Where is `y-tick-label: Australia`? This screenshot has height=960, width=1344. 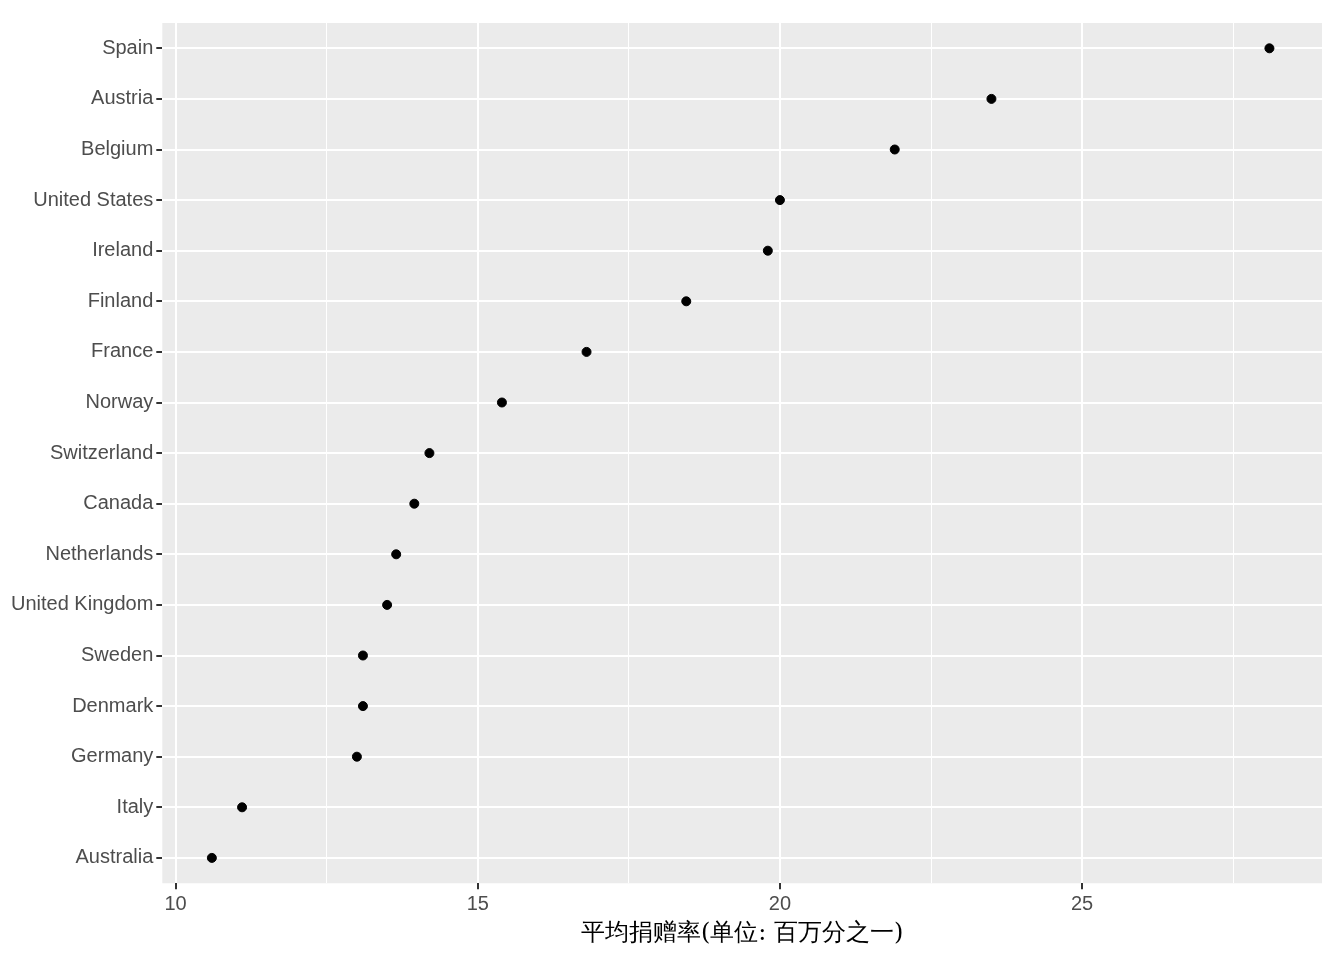
y-tick-label: Australia is located at coordinates (115, 856).